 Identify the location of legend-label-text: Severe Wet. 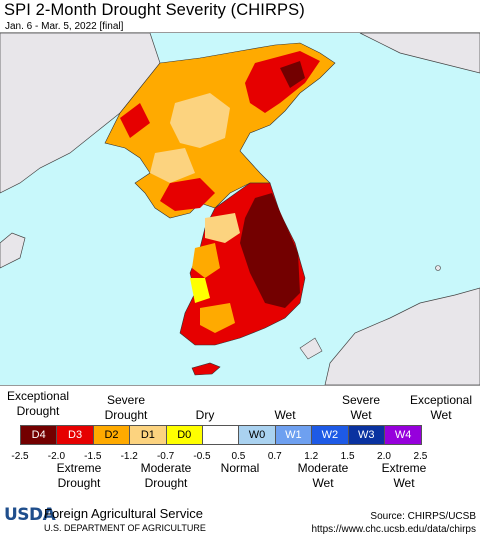
(361, 407).